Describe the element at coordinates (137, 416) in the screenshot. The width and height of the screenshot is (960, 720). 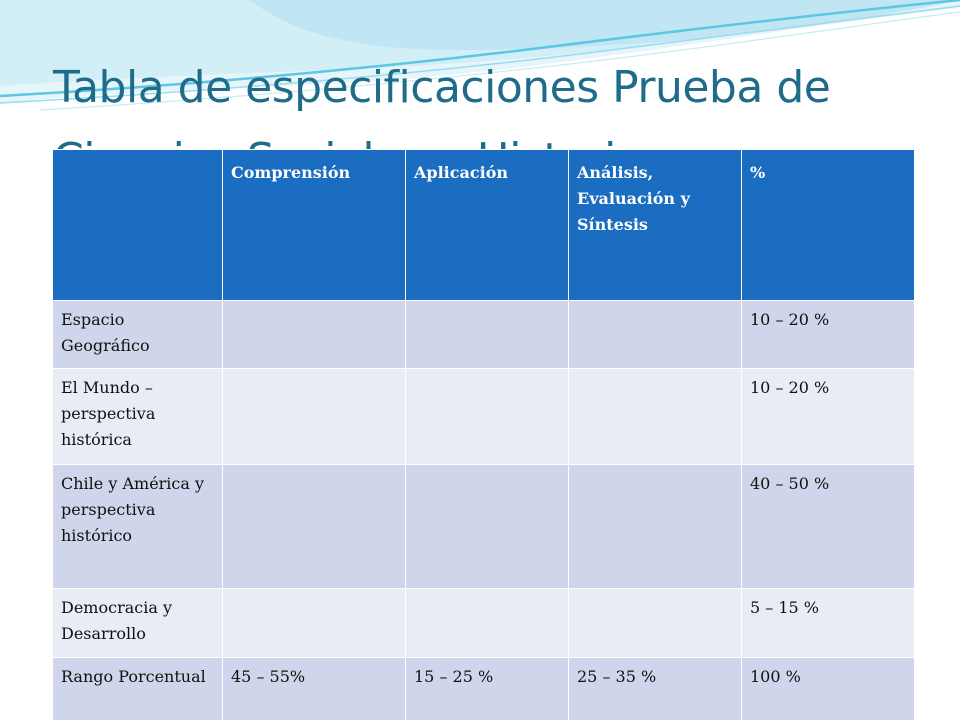
I see `row-label: El Mundo – perspectiva histórica` at that location.